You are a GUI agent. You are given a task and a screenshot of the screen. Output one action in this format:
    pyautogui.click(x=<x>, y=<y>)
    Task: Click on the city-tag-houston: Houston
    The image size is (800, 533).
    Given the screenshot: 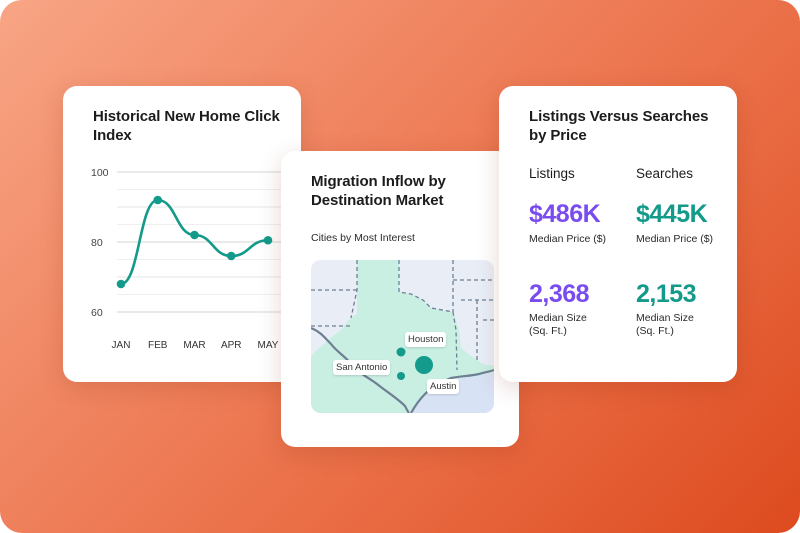 What is the action you would take?
    pyautogui.click(x=426, y=339)
    